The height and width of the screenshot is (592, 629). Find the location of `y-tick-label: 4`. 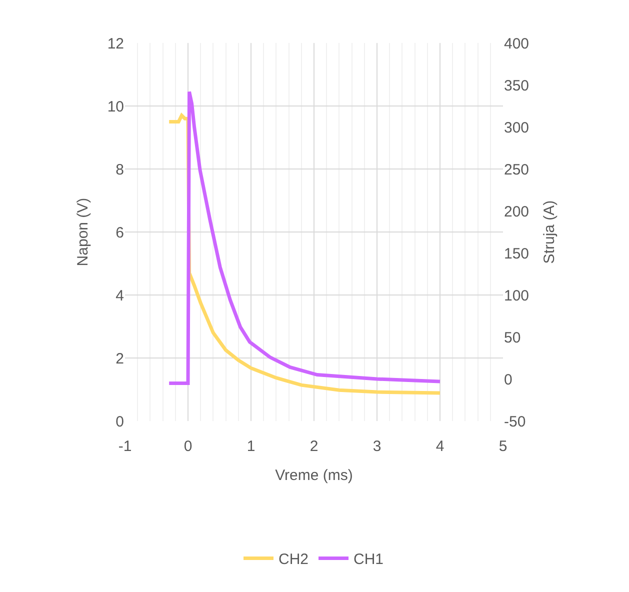

y-tick-label: 4 is located at coordinates (120, 295).